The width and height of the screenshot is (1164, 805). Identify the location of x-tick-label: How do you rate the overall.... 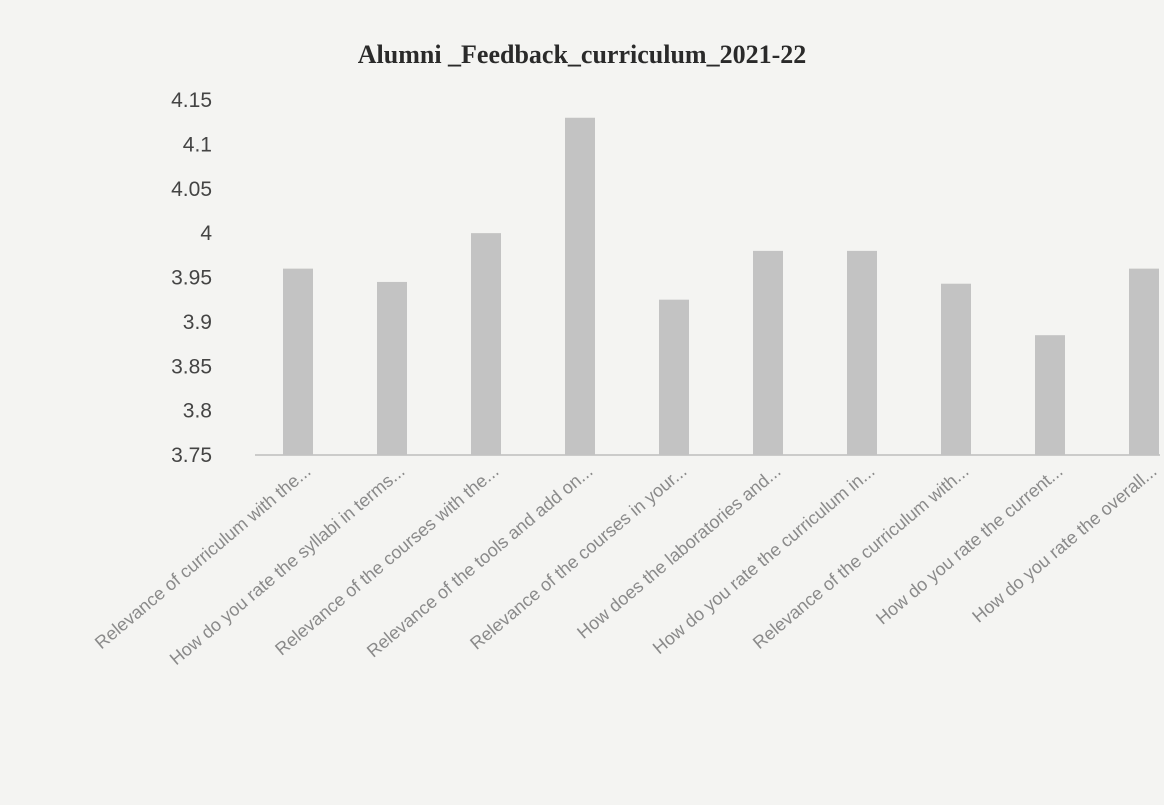
(1064, 544).